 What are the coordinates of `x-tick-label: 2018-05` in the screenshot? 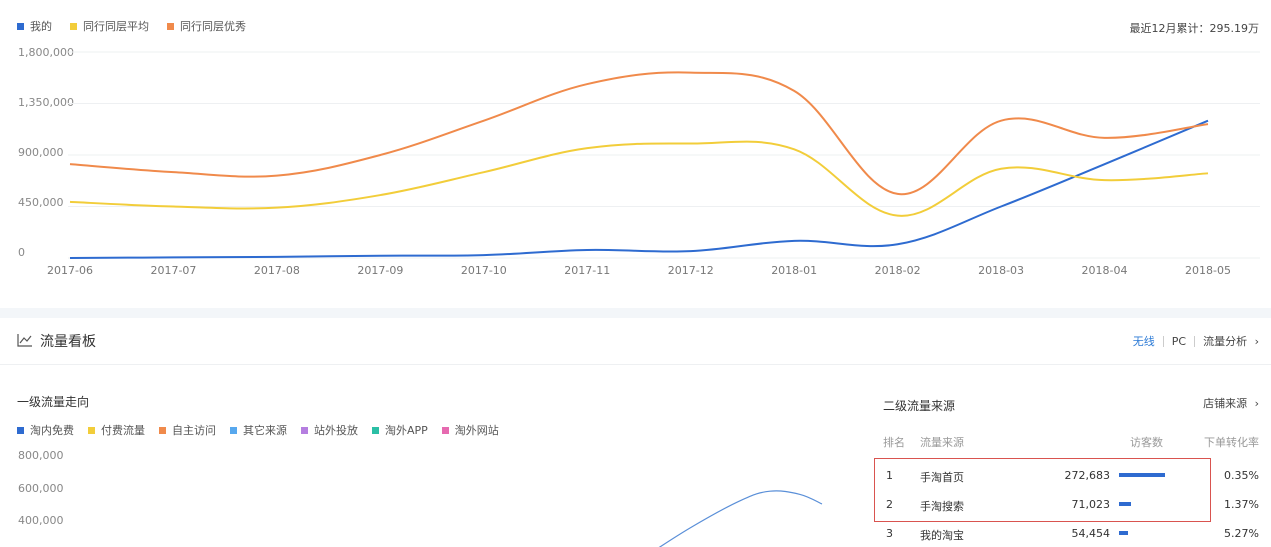 It's located at (1208, 270).